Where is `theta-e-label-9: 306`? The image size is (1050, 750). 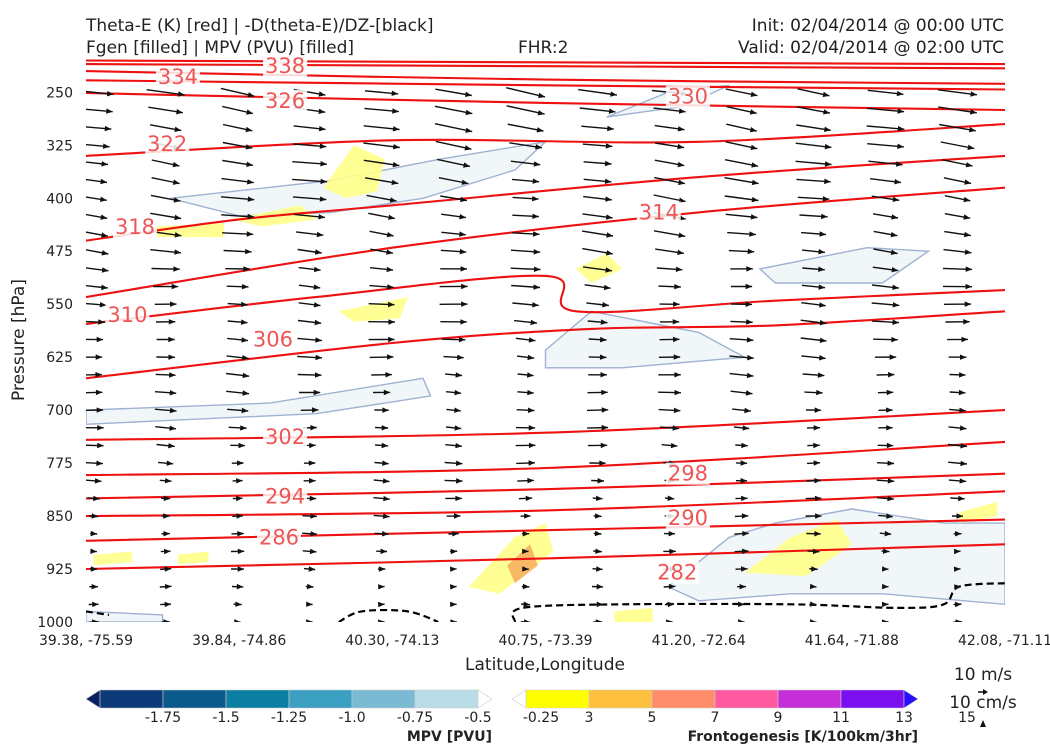
theta-e-label-9: 306 is located at coordinates (273, 340).